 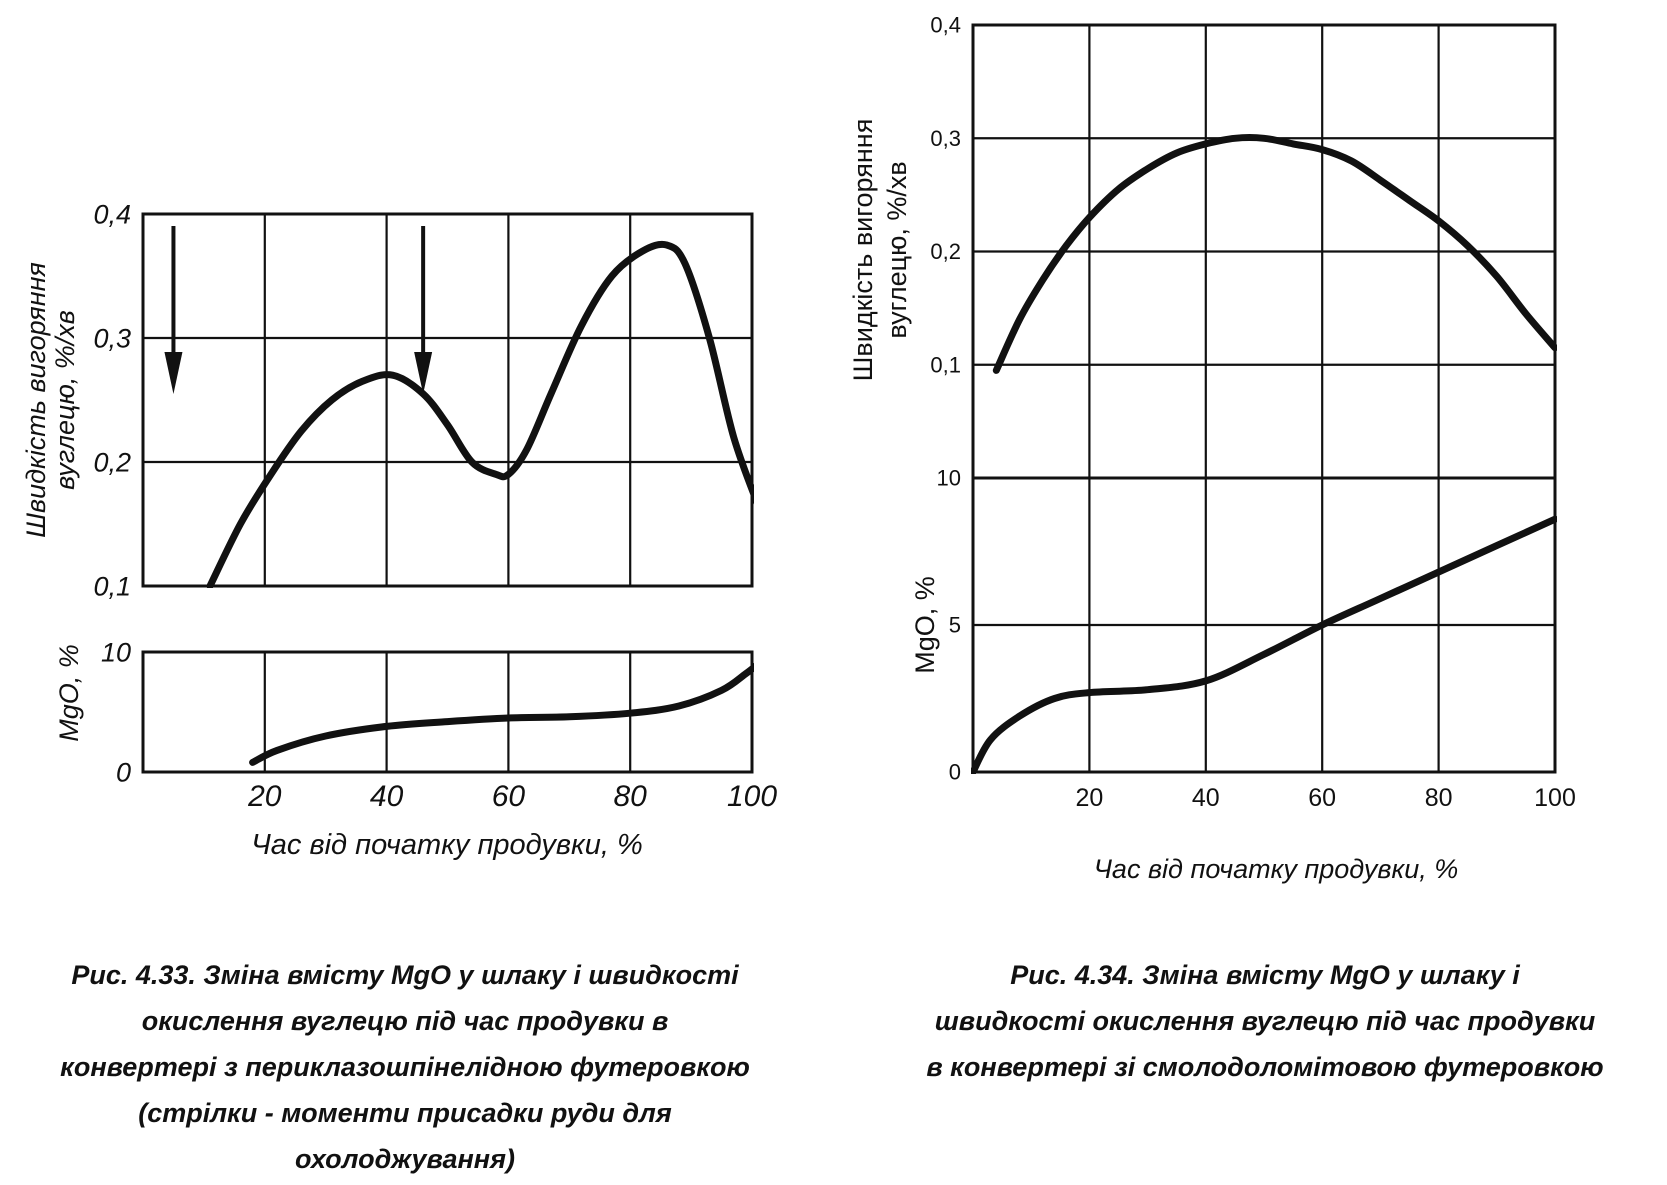 I want to click on carbon-rate-chart-left: 0,1 0,2 0,3 0,4, so click(x=423, y=400).